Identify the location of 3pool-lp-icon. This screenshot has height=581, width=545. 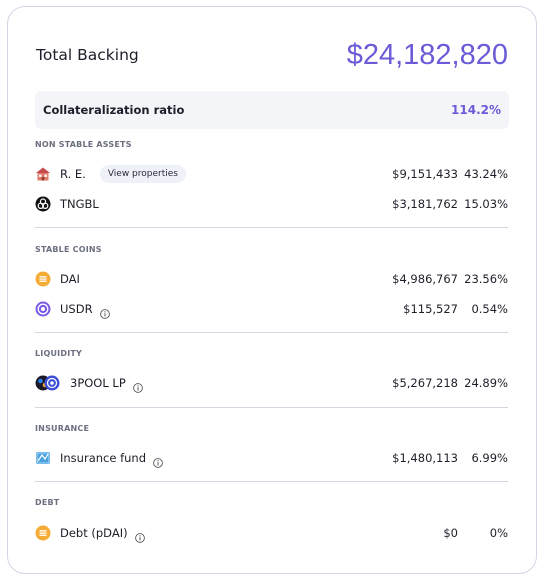
(48, 383).